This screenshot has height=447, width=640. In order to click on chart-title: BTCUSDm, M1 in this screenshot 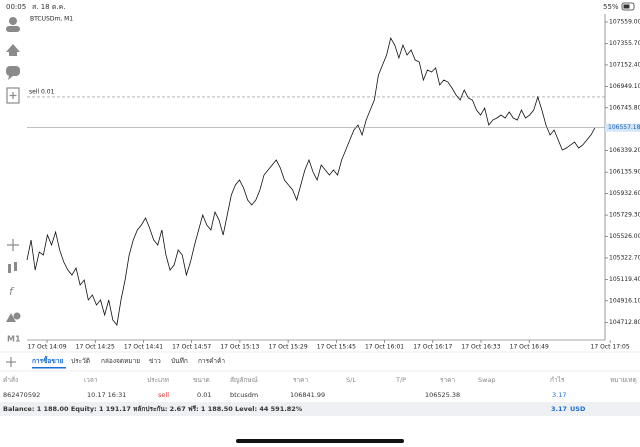, I will do `click(51, 19)`.